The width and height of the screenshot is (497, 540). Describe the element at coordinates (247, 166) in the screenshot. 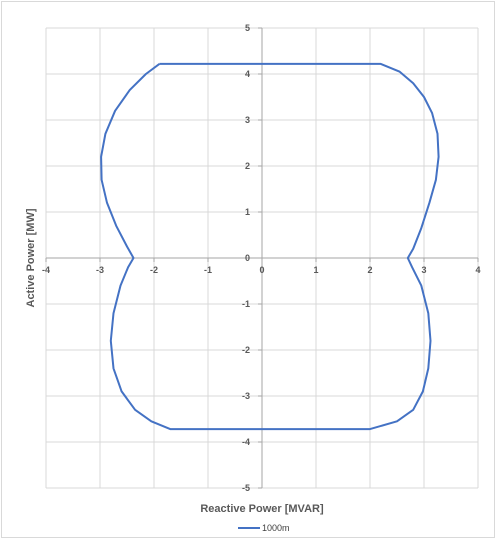

I see `y-tick-label: 2` at that location.